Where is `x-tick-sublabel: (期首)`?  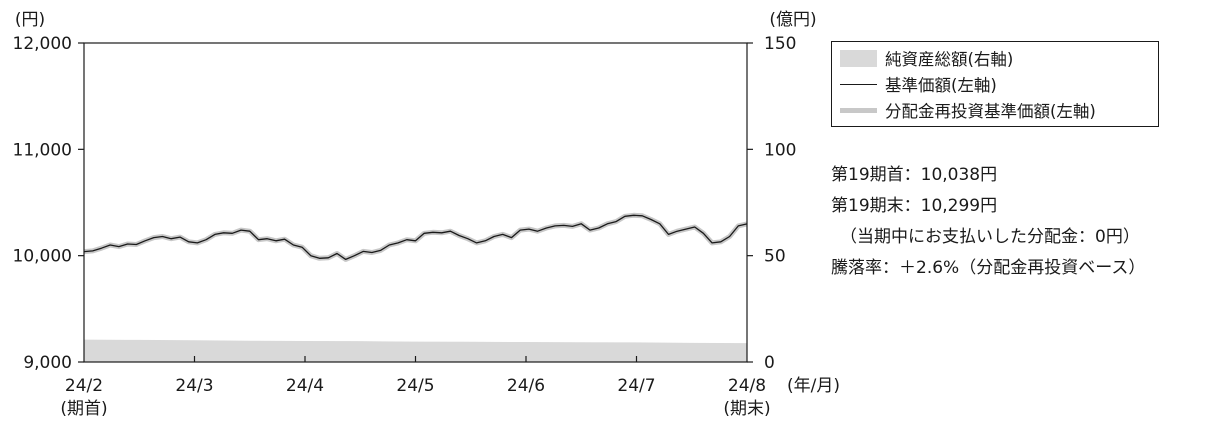
x-tick-sublabel: (期首) is located at coordinates (83, 409).